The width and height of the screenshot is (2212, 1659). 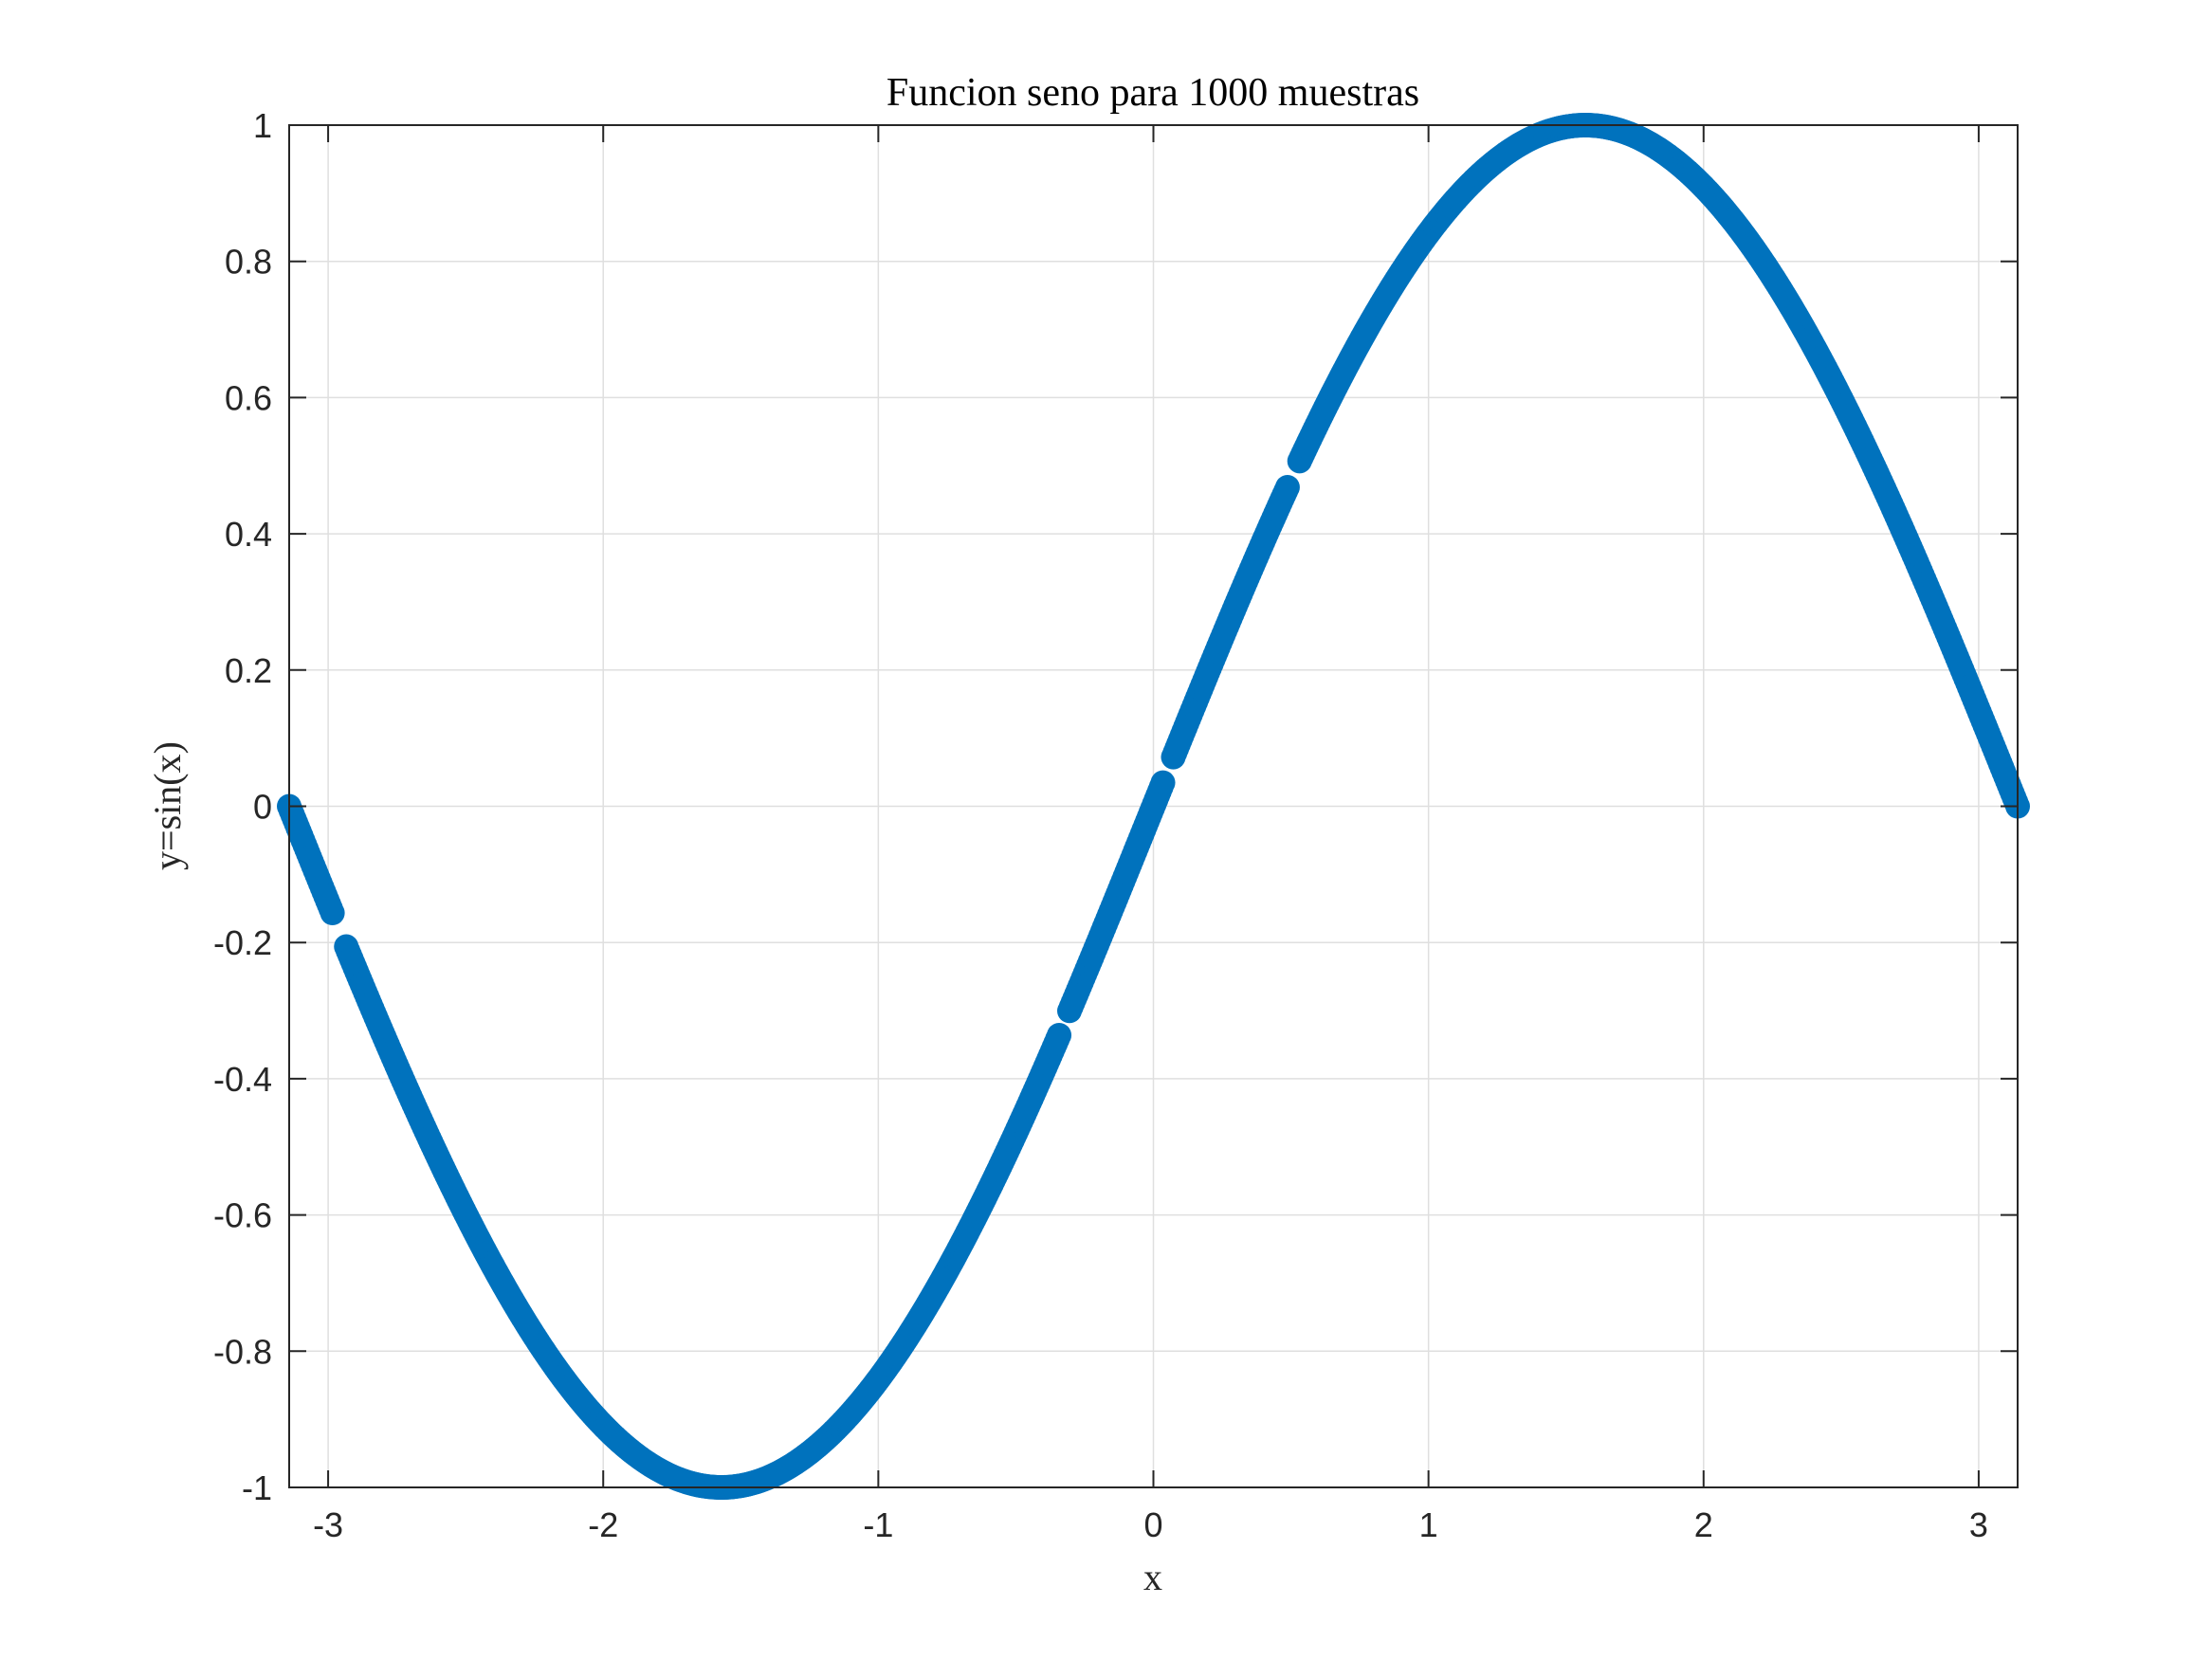 What do you see at coordinates (1703, 1524) in the screenshot?
I see `x-tick-label: 2` at bounding box center [1703, 1524].